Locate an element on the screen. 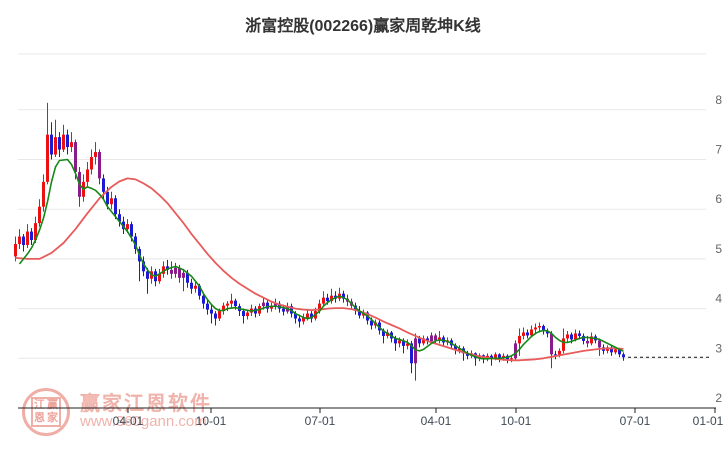 The width and height of the screenshot is (726, 450). y-axis-label: 8 is located at coordinates (718, 100).